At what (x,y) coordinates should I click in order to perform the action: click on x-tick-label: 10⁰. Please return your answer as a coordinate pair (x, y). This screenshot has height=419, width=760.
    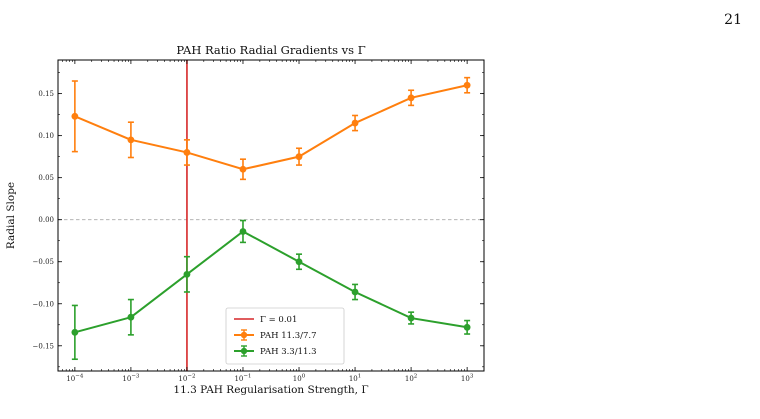
    Looking at the image, I should click on (299, 379).